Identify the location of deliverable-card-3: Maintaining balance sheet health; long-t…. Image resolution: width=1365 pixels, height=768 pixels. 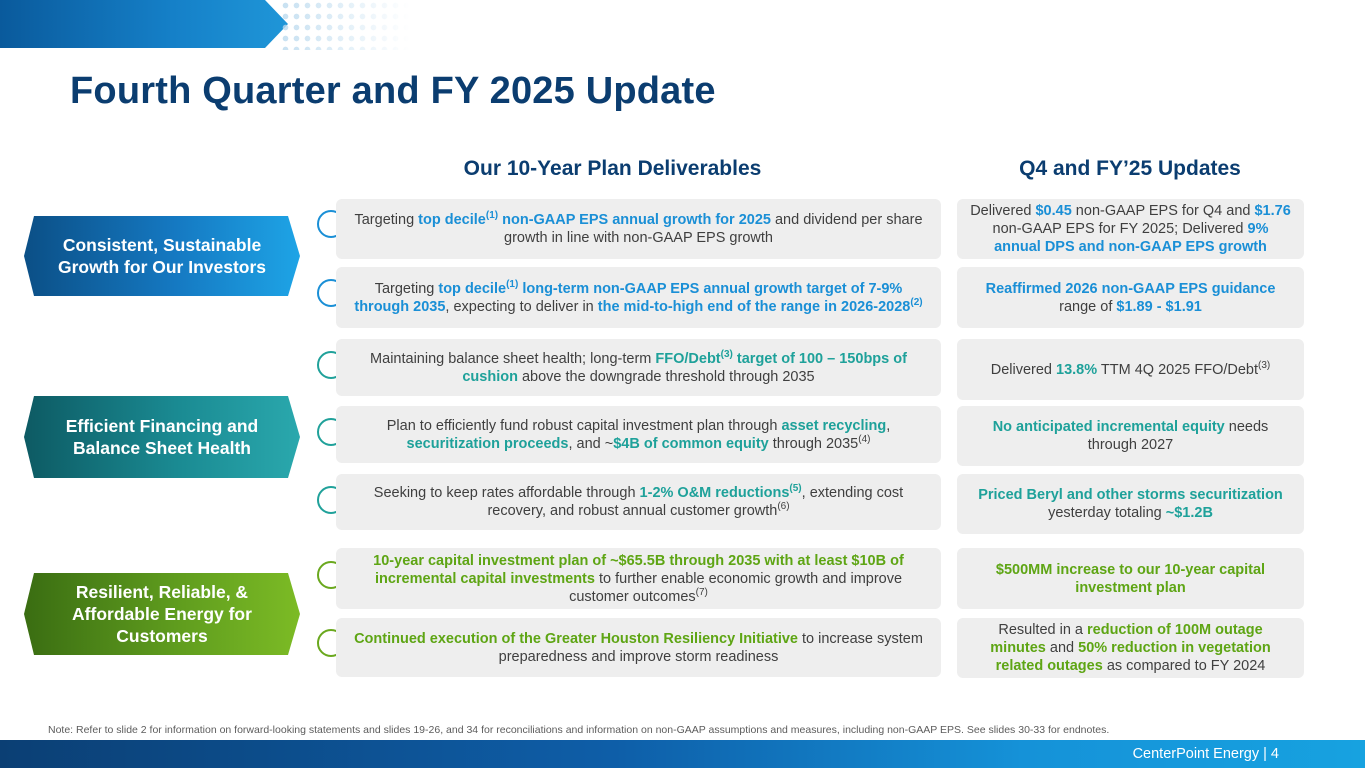
(638, 367).